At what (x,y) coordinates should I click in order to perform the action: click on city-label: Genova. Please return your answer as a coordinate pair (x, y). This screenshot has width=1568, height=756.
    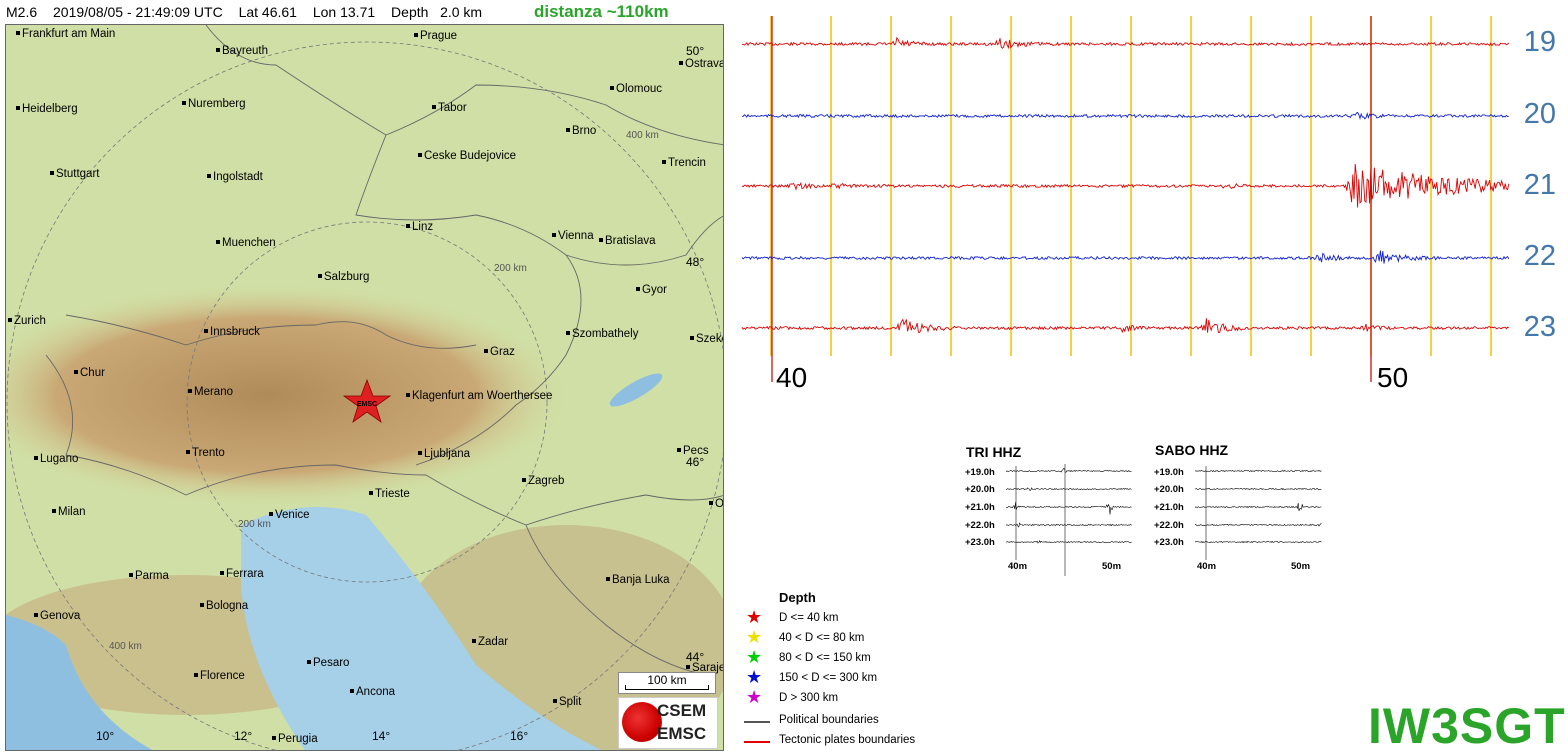
    Looking at the image, I should click on (60, 616).